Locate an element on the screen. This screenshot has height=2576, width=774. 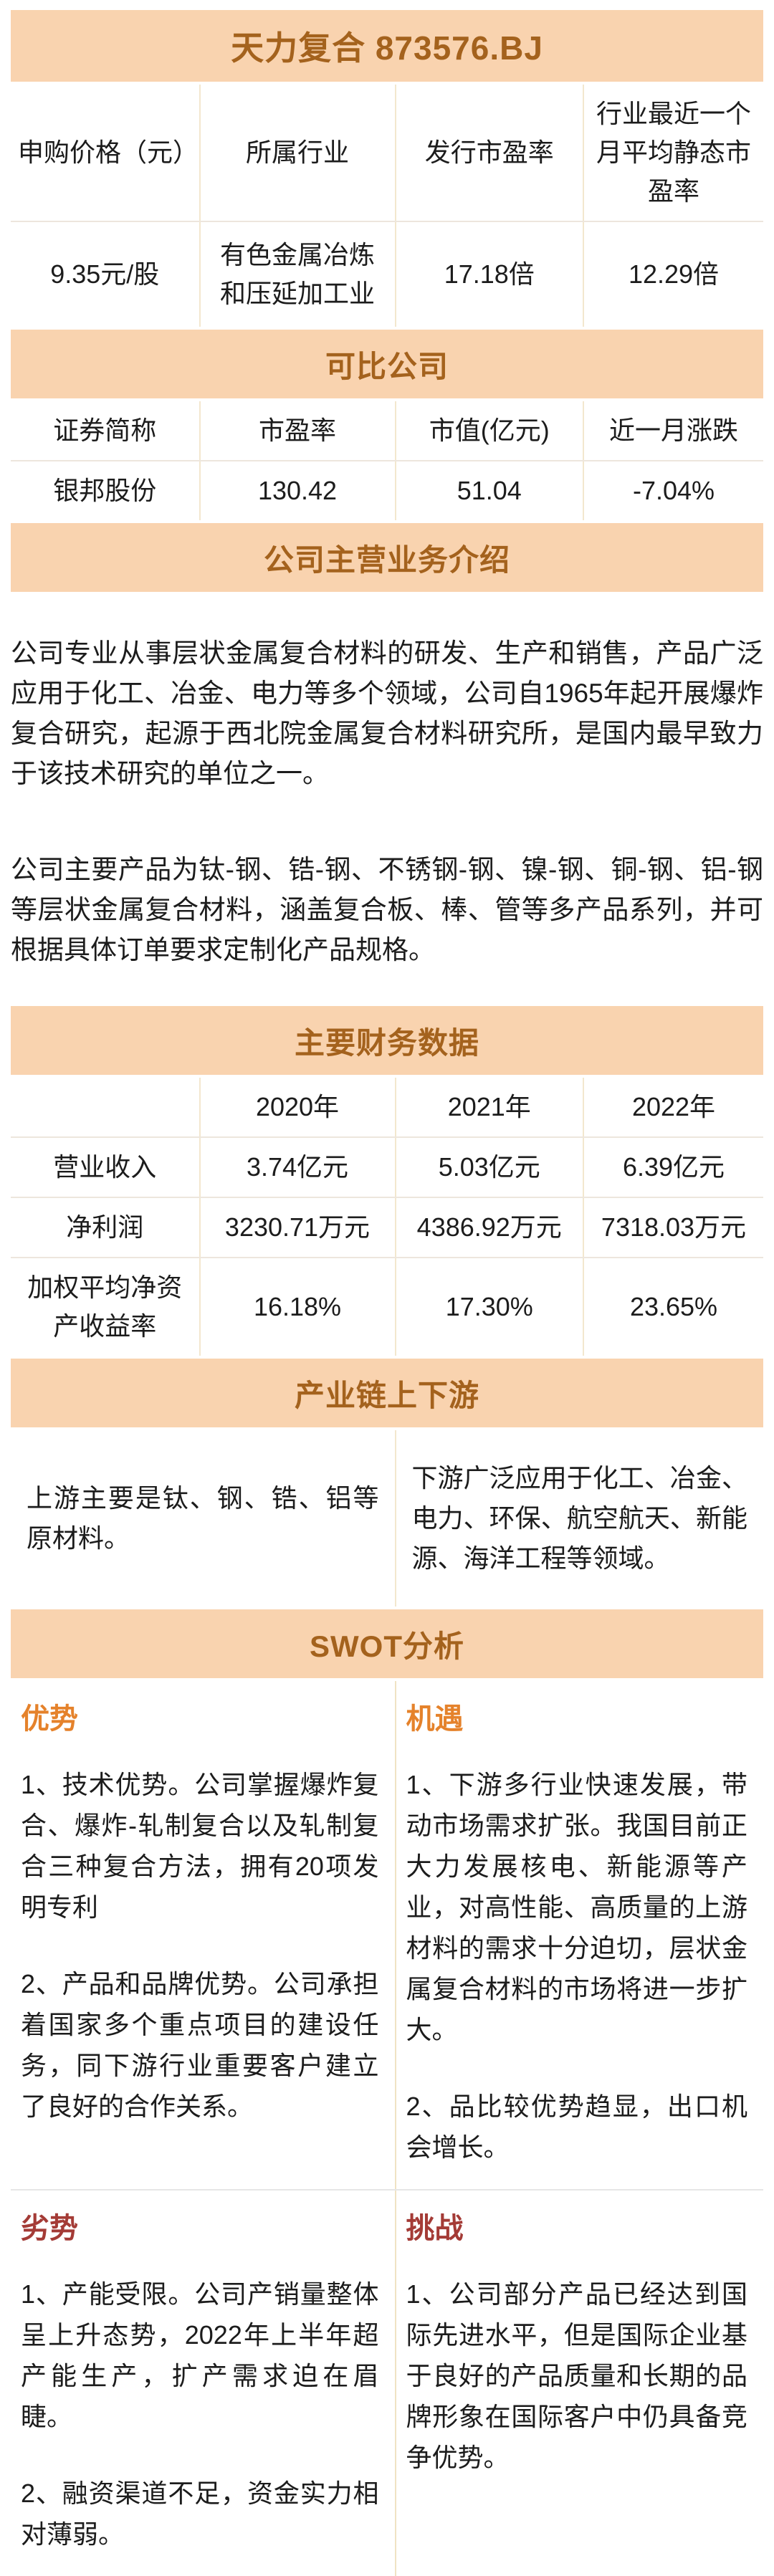
ipo-header-industry: 所属行业 is located at coordinates (297, 153).